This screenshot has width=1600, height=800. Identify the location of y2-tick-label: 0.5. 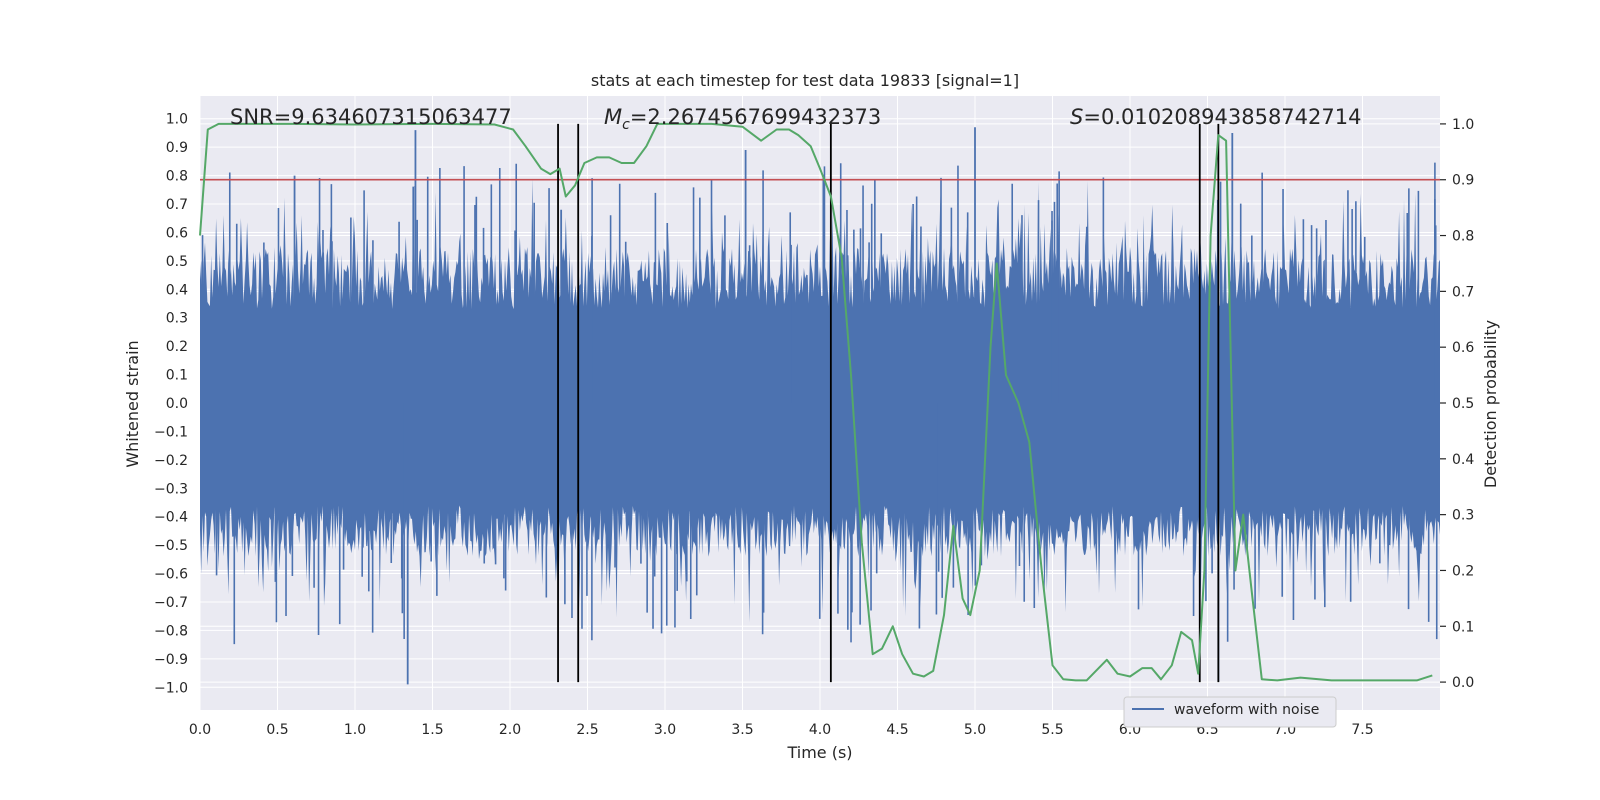
(1463, 404).